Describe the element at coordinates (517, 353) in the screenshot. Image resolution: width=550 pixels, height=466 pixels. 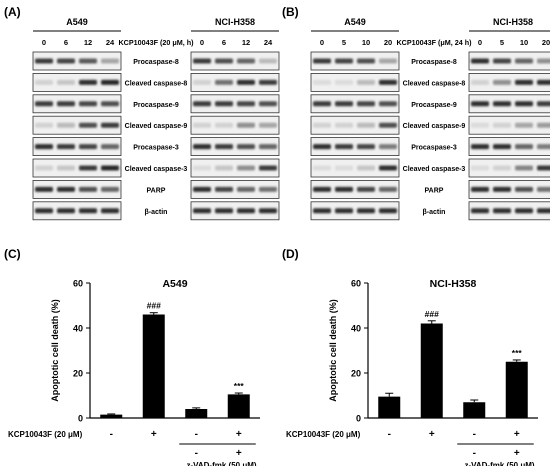
I see `significance-mark: ***` at that location.